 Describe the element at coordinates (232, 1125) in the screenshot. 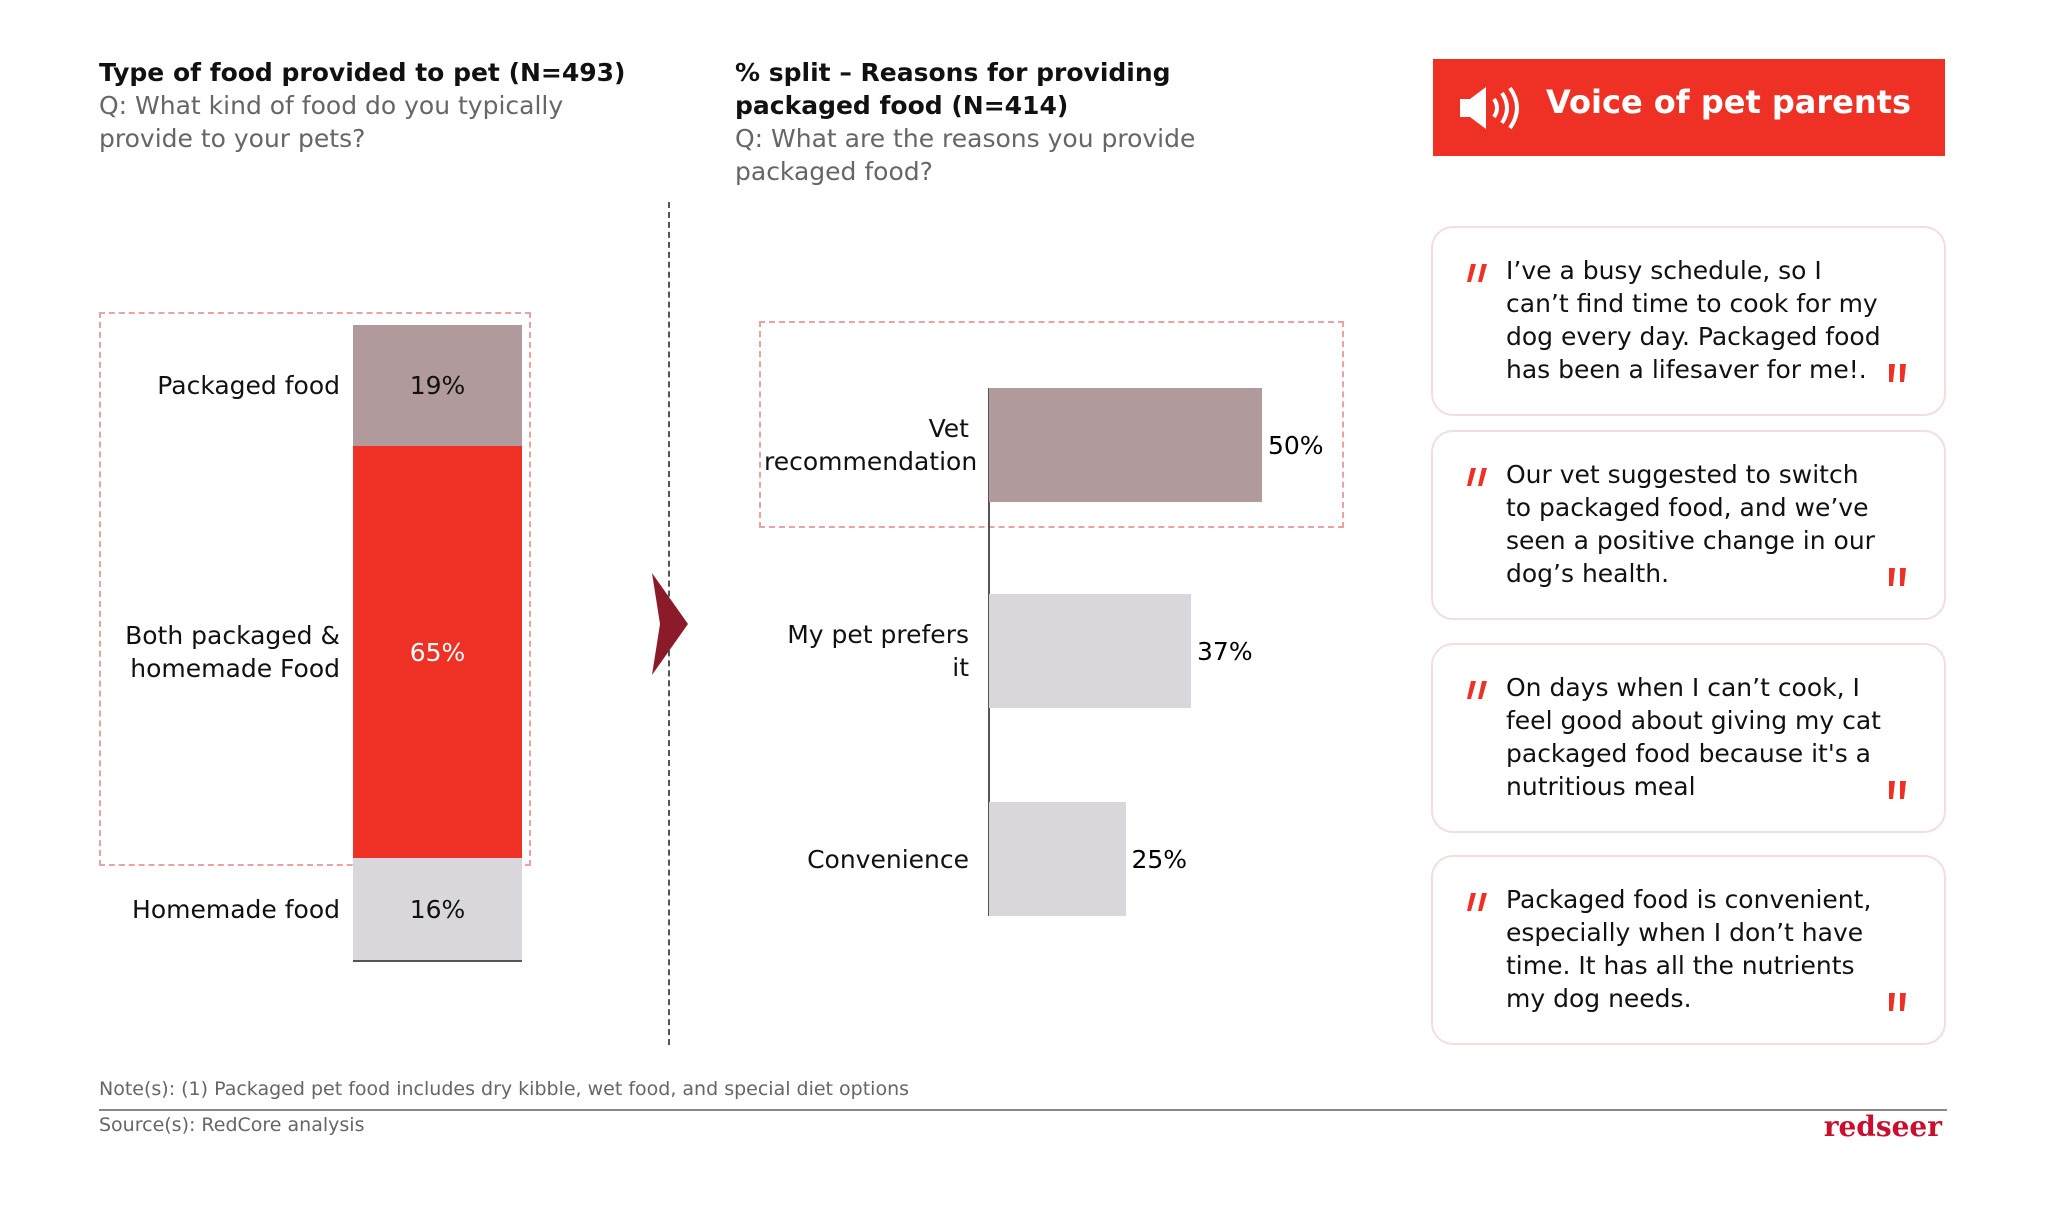

I see `source: Source(s): RedCore analysis` at that location.